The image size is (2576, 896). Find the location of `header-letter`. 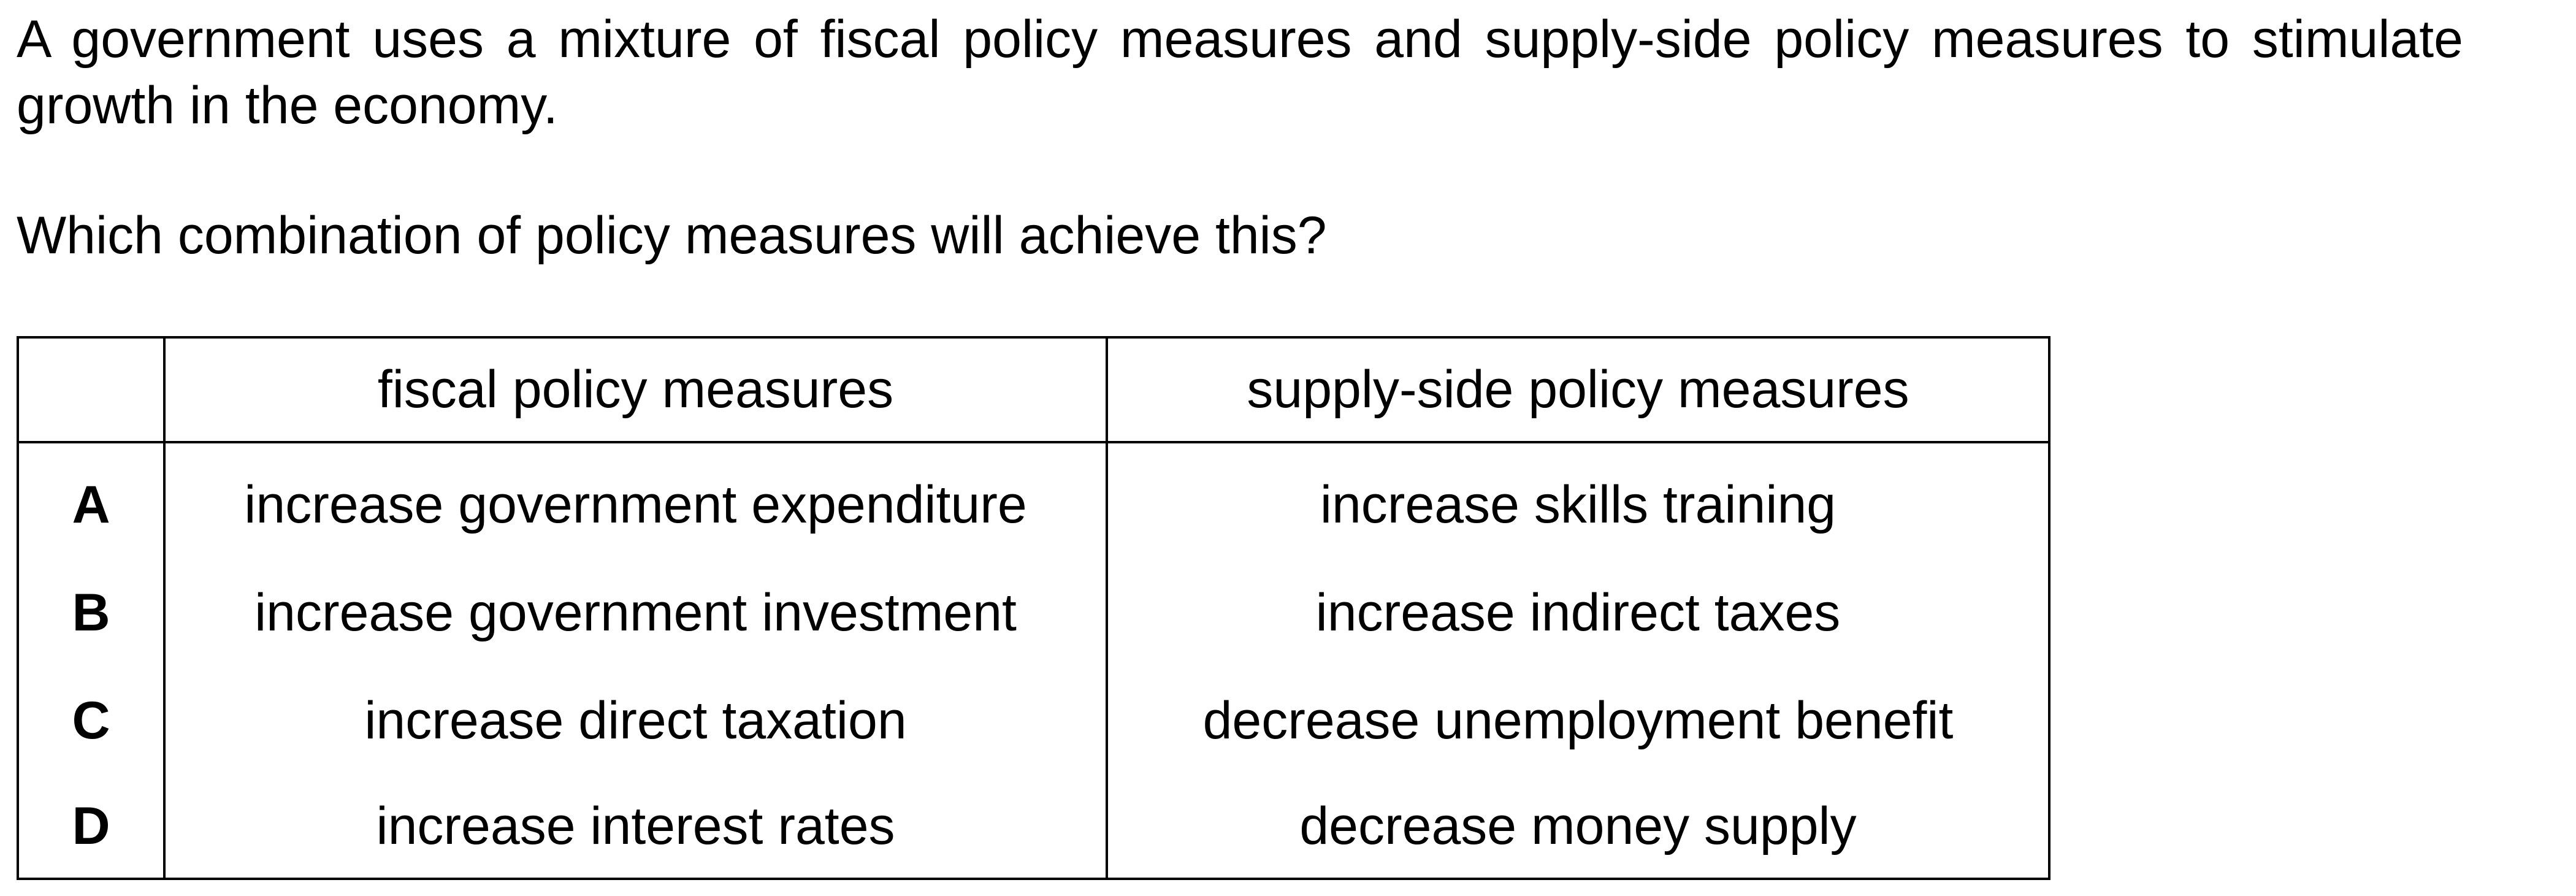

header-letter is located at coordinates (91, 389).